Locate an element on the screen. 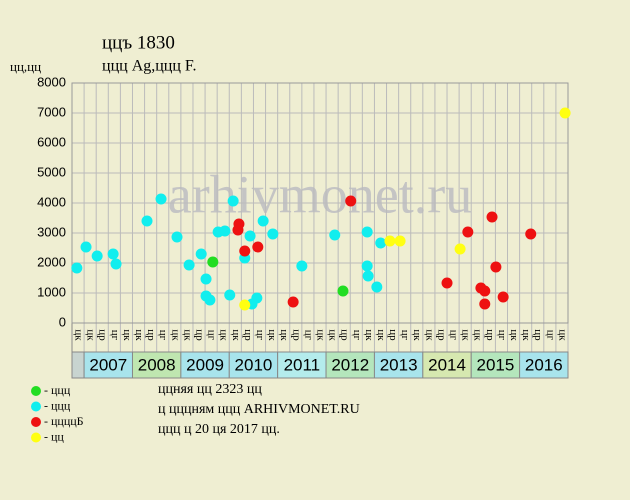 The height and width of the screenshot is (500, 630). year-label: 2014 is located at coordinates (447, 364).